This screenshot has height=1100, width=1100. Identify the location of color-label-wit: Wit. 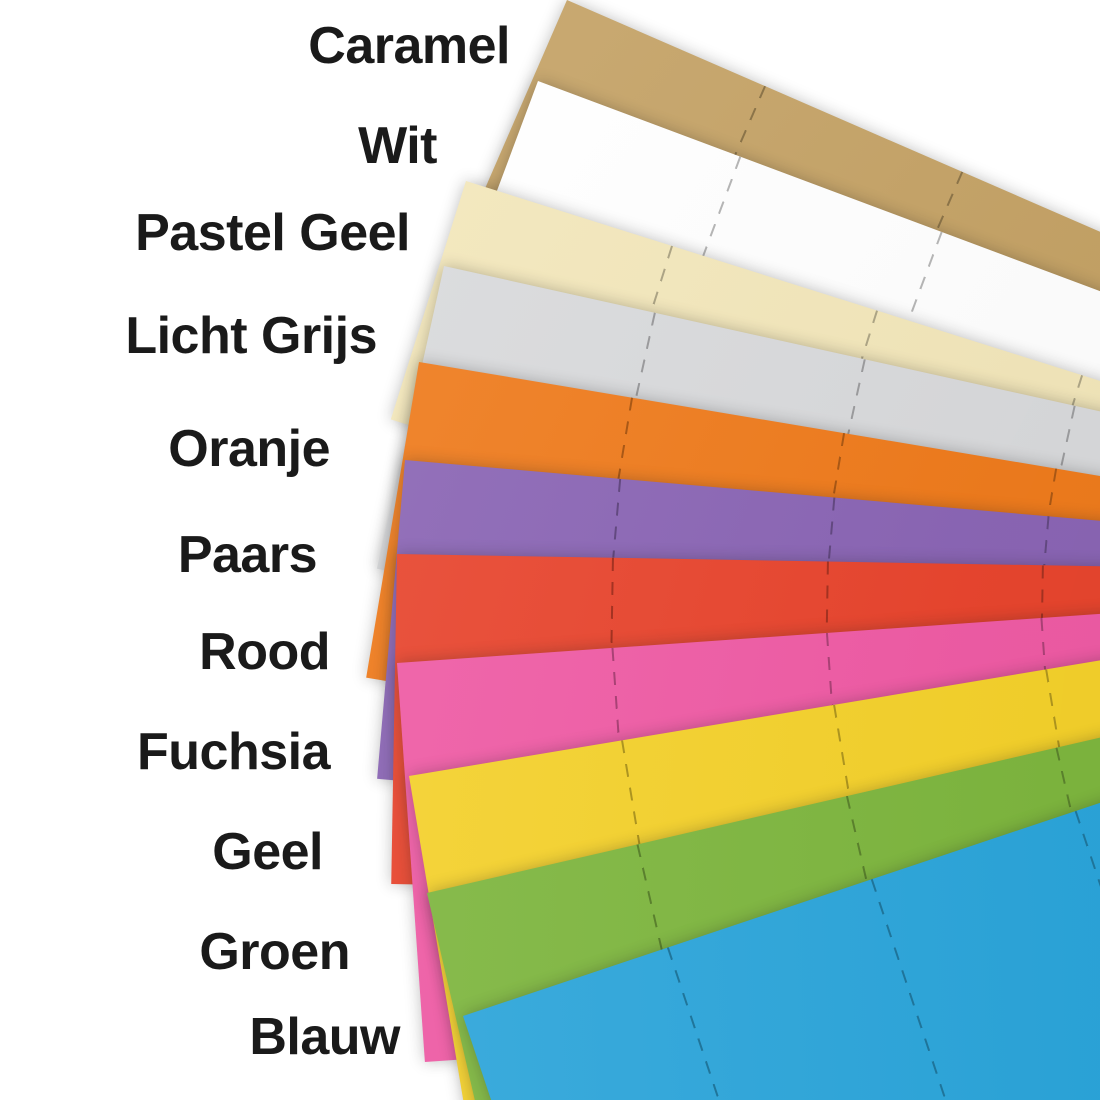
(397, 146).